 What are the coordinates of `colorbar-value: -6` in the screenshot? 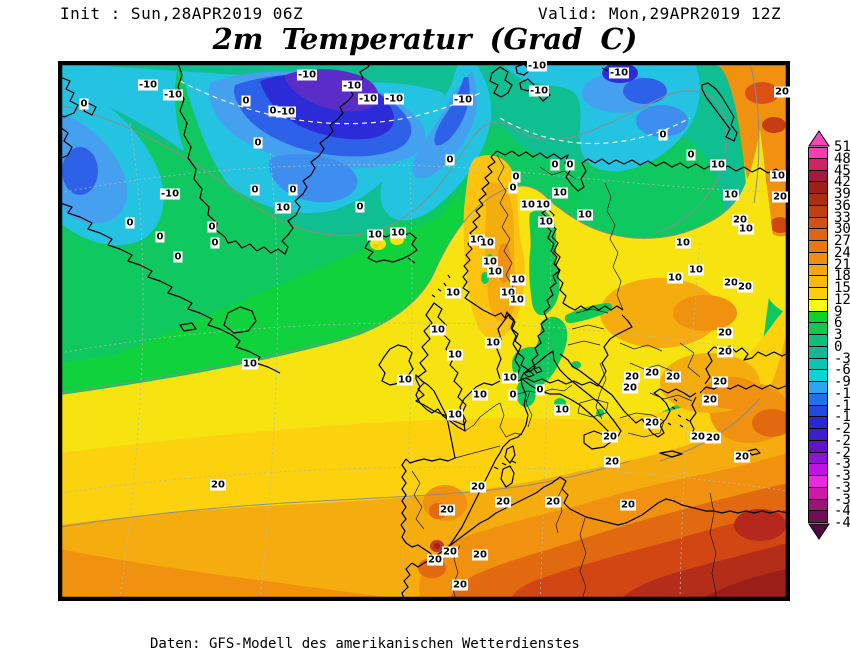 It's located at (842, 370).